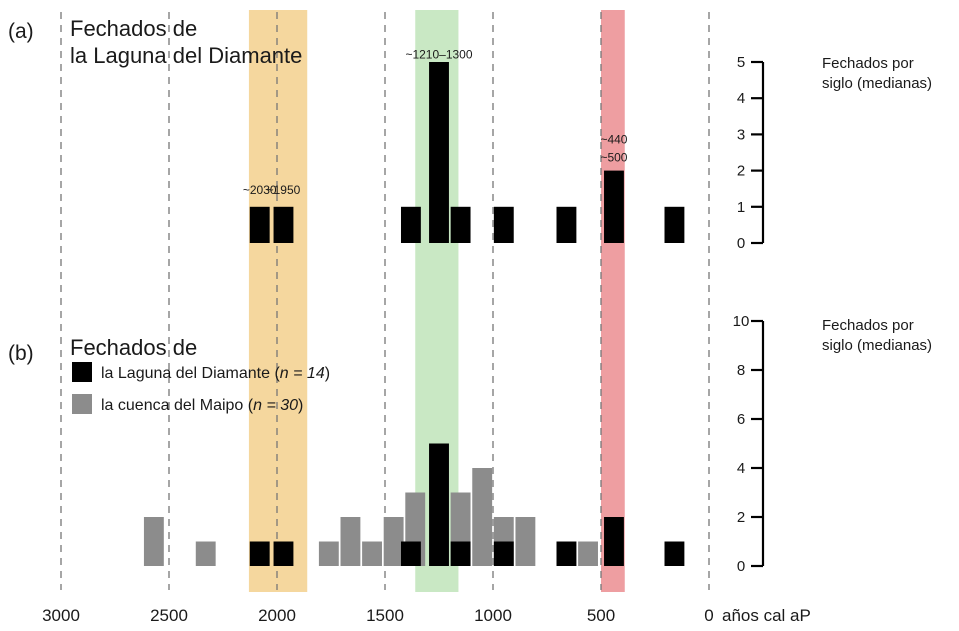  Describe the element at coordinates (169, 615) in the screenshot. I see `x-tick-label-2500: 2500` at that location.